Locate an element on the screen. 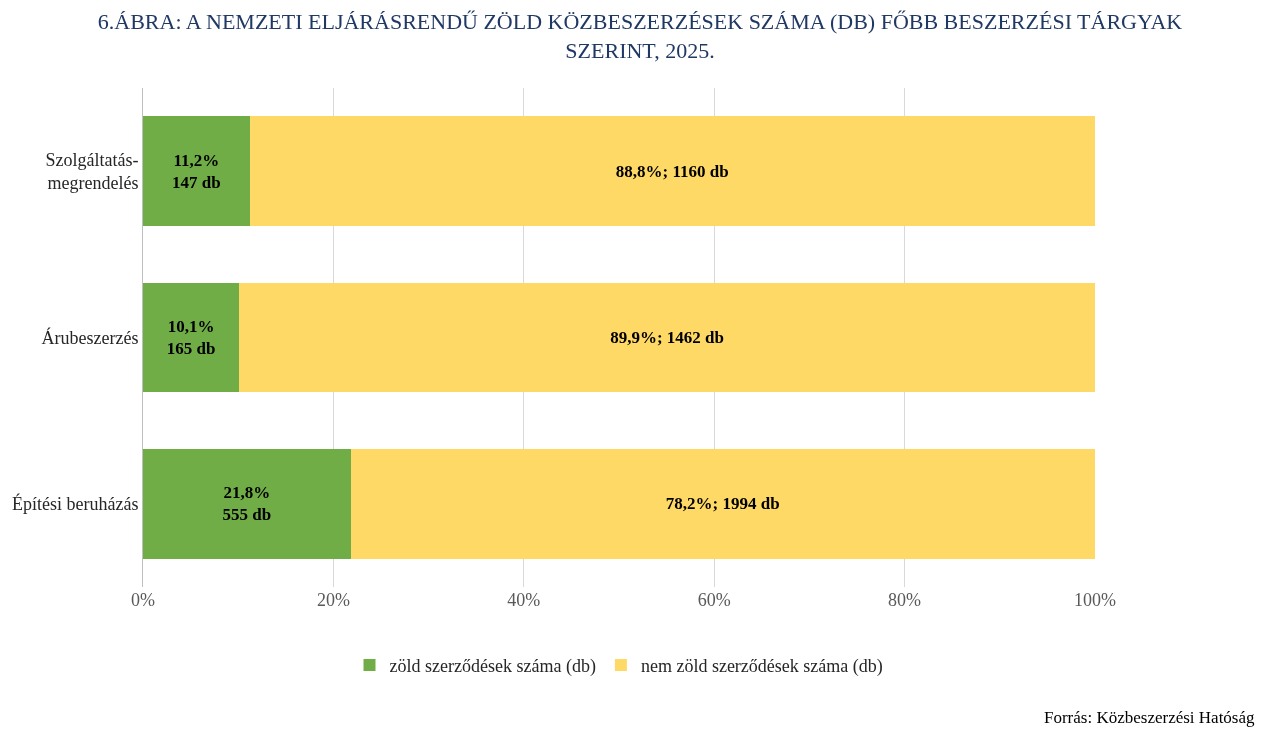 This screenshot has height=737, width=1280. x-tick-label: 60% is located at coordinates (714, 600).